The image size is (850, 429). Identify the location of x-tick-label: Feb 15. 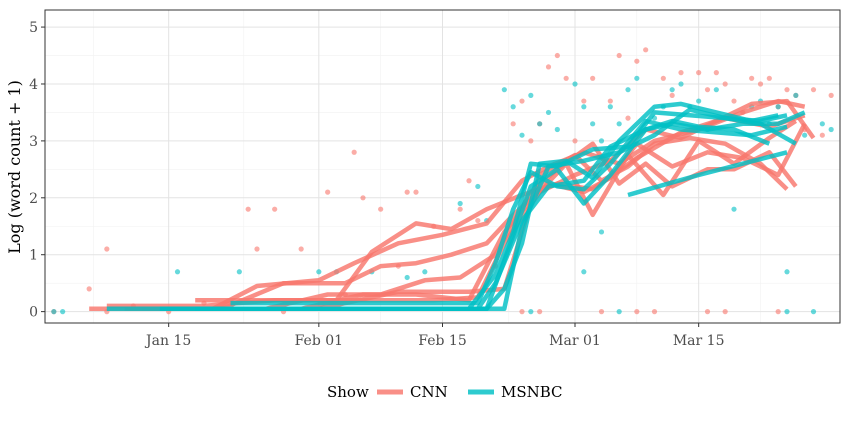
(442, 341).